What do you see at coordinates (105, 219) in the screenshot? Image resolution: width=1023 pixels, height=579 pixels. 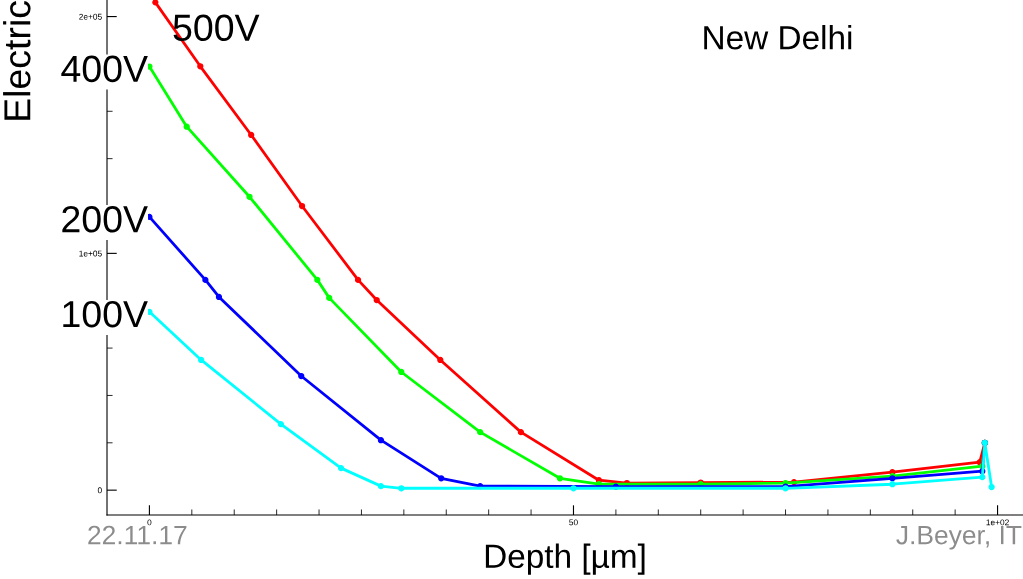 I see `series-label: 200V` at bounding box center [105, 219].